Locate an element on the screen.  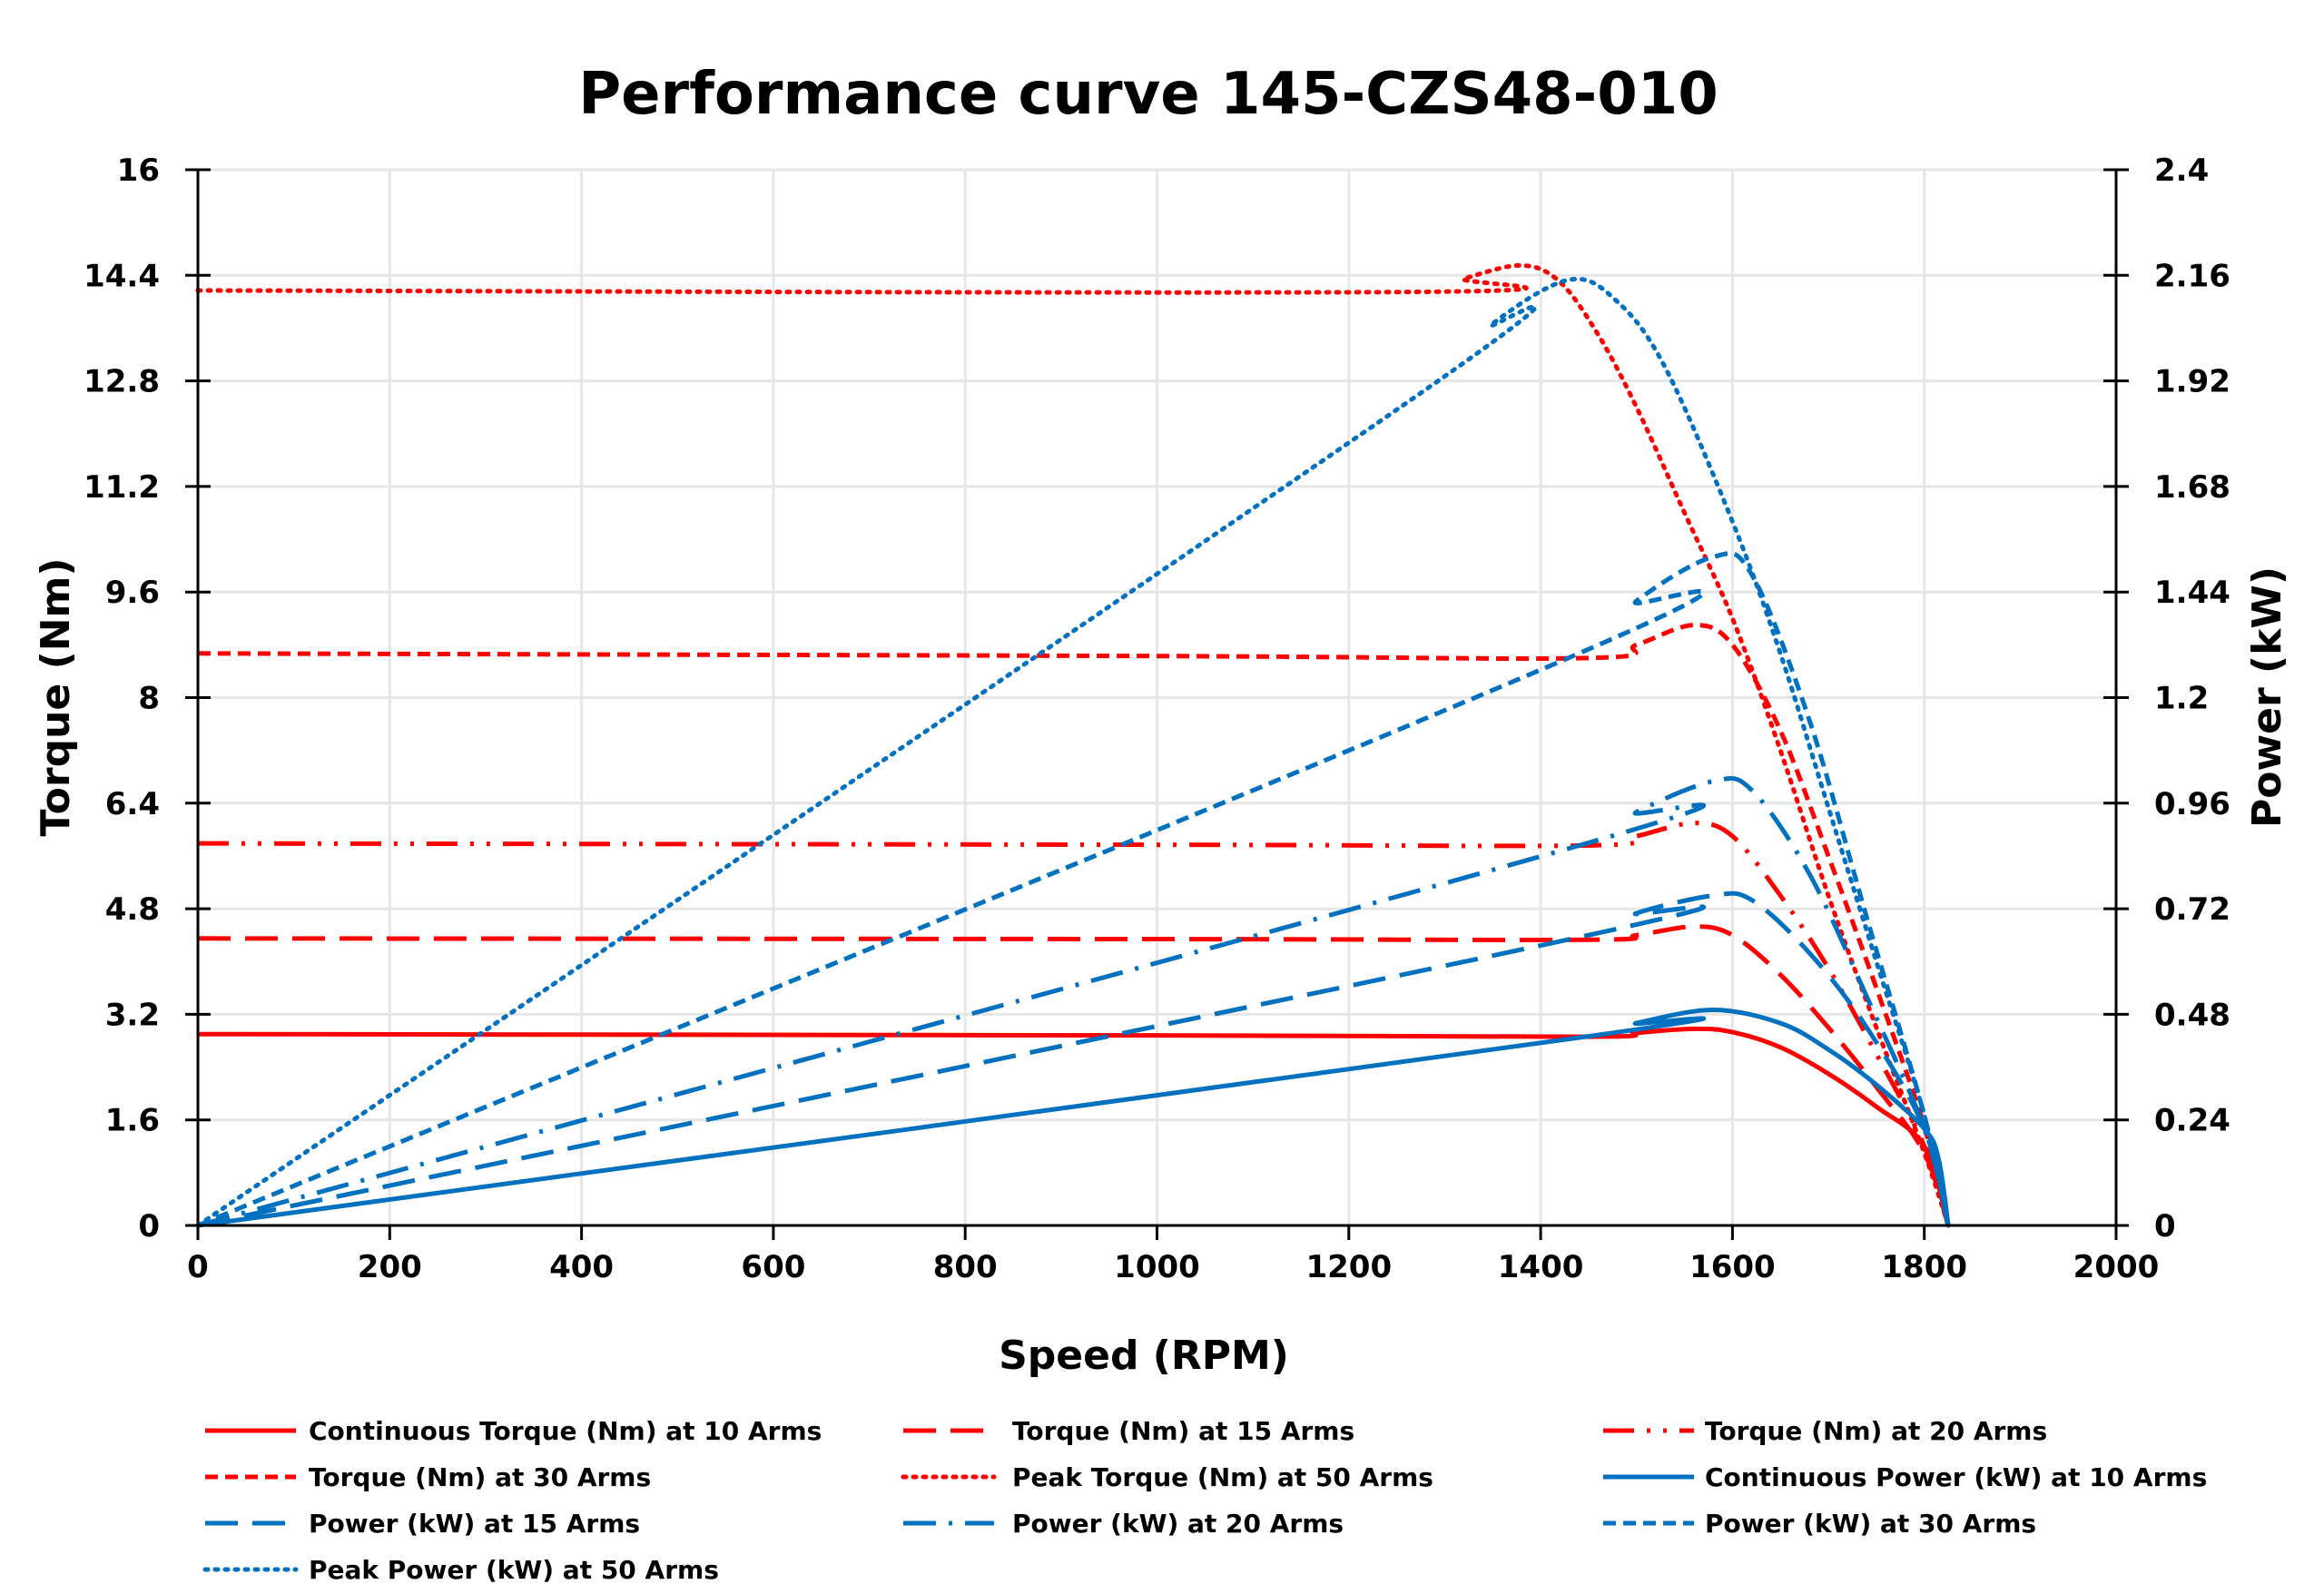
legend-item: Continuous Torque (Nm) at 10 Arms is located at coordinates (513, 1431).